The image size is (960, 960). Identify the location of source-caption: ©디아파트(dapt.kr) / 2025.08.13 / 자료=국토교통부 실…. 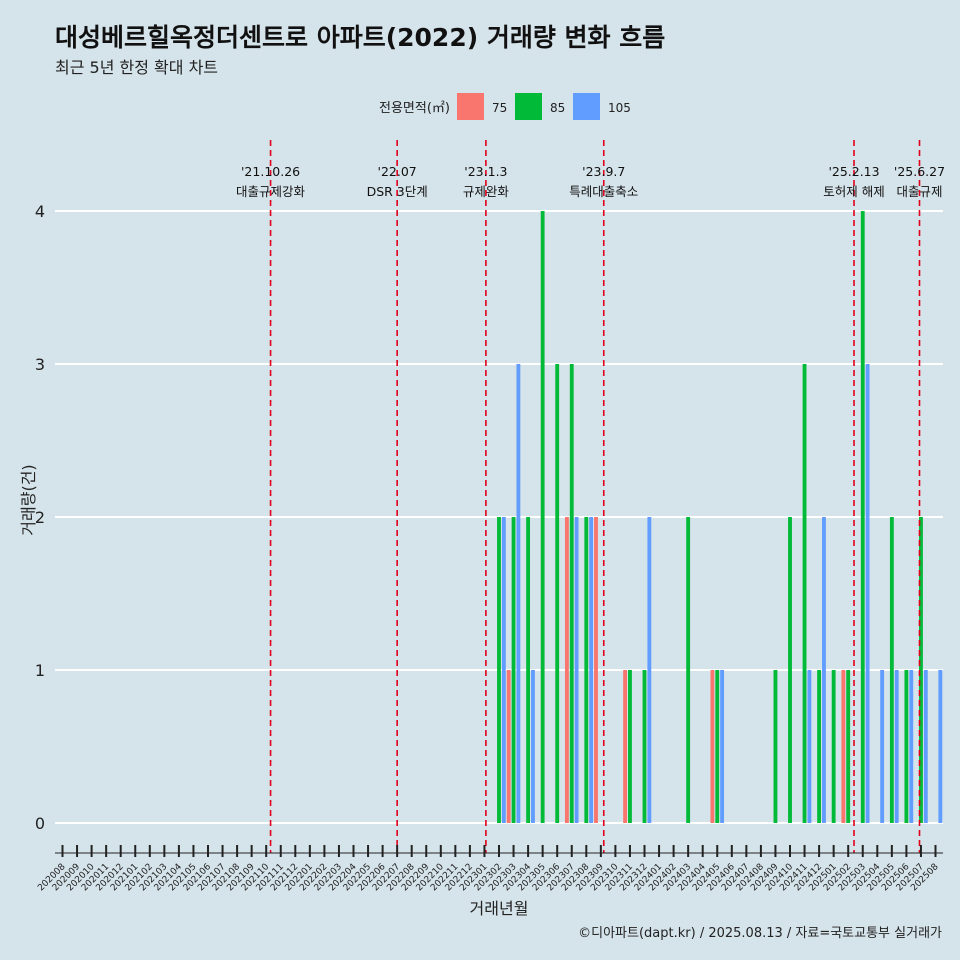
(760, 933).